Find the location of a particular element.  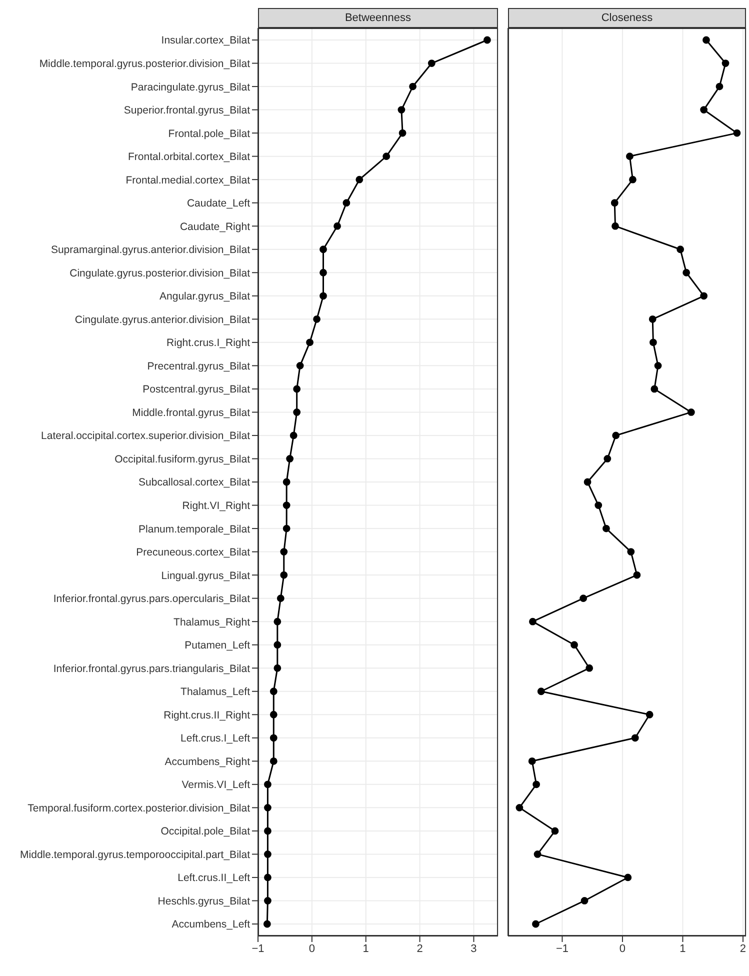

y-tick-label: Frontal.medial.cortex_Bilat is located at coordinates (188, 180).